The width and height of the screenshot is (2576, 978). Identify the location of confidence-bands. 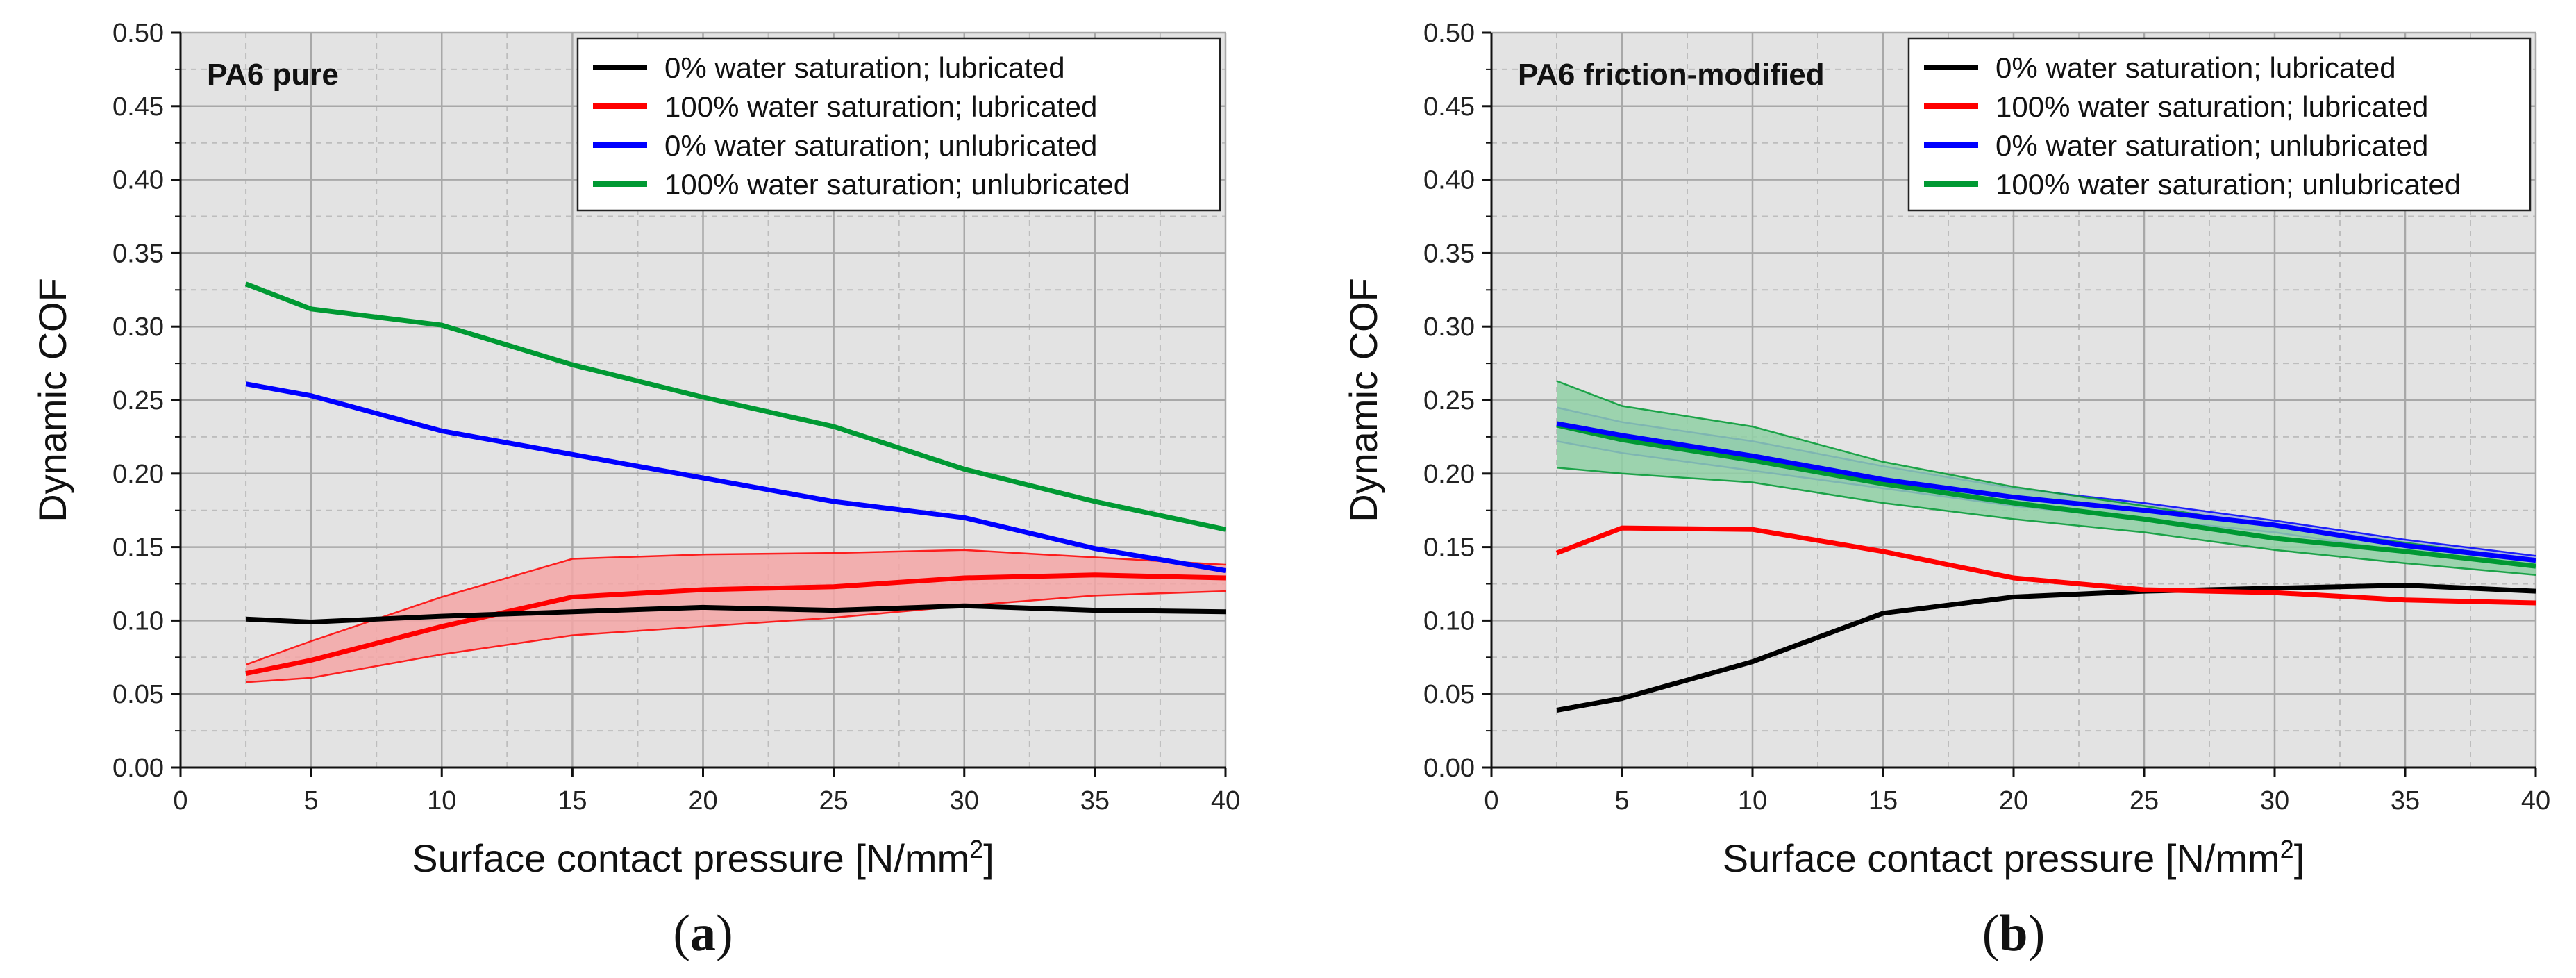
(736, 616).